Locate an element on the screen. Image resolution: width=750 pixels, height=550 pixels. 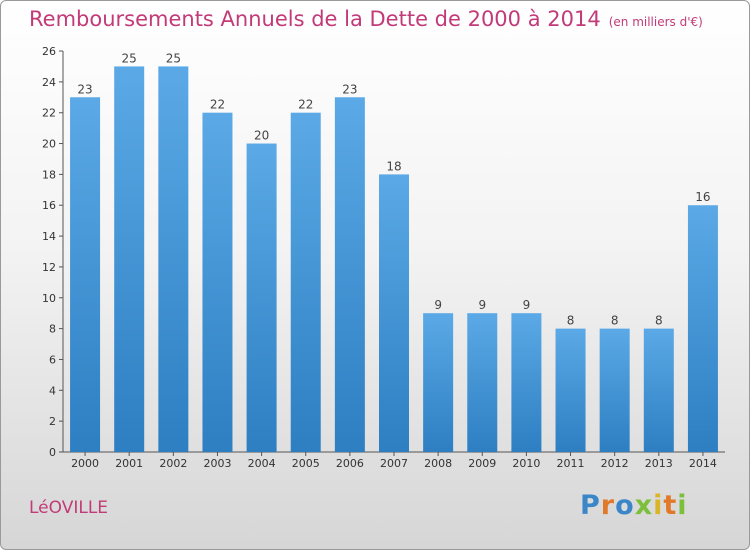
y-tick-label: 20 is located at coordinates (49, 144).